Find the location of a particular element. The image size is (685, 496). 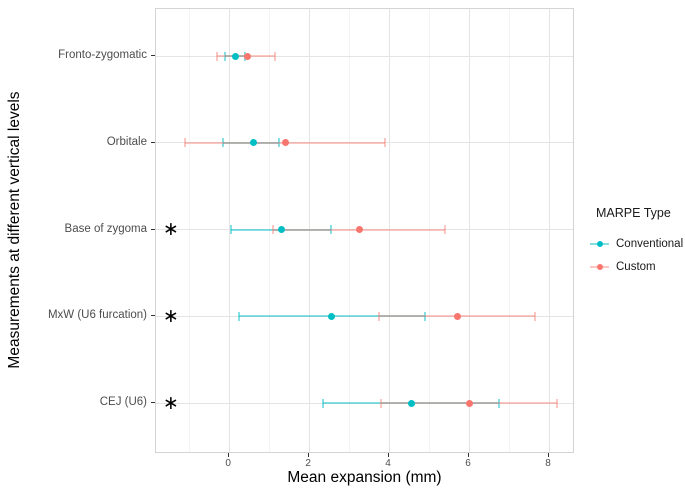

x-axis-tick-label: 0 is located at coordinates (228, 463).